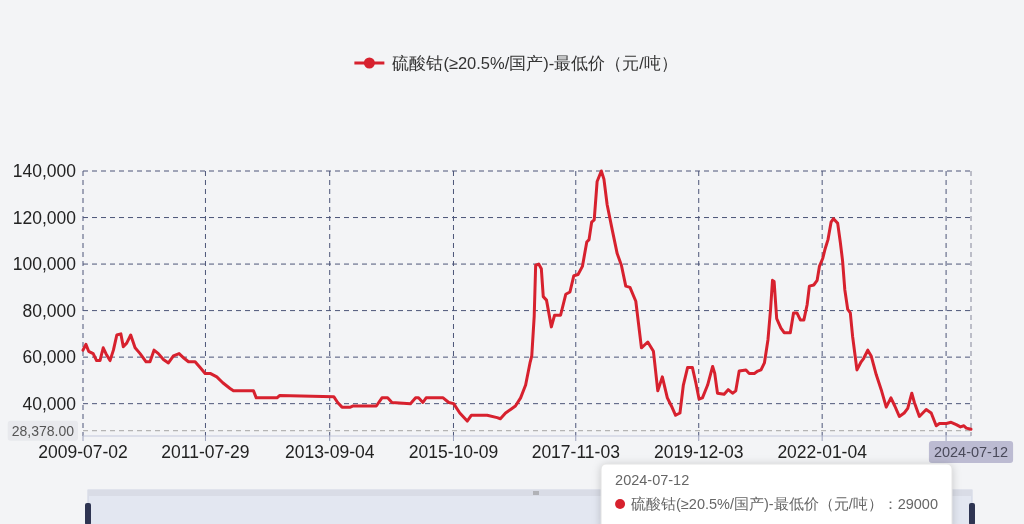 The image size is (1024, 524). I want to click on y-tick-label: 140,000, so click(44, 171).